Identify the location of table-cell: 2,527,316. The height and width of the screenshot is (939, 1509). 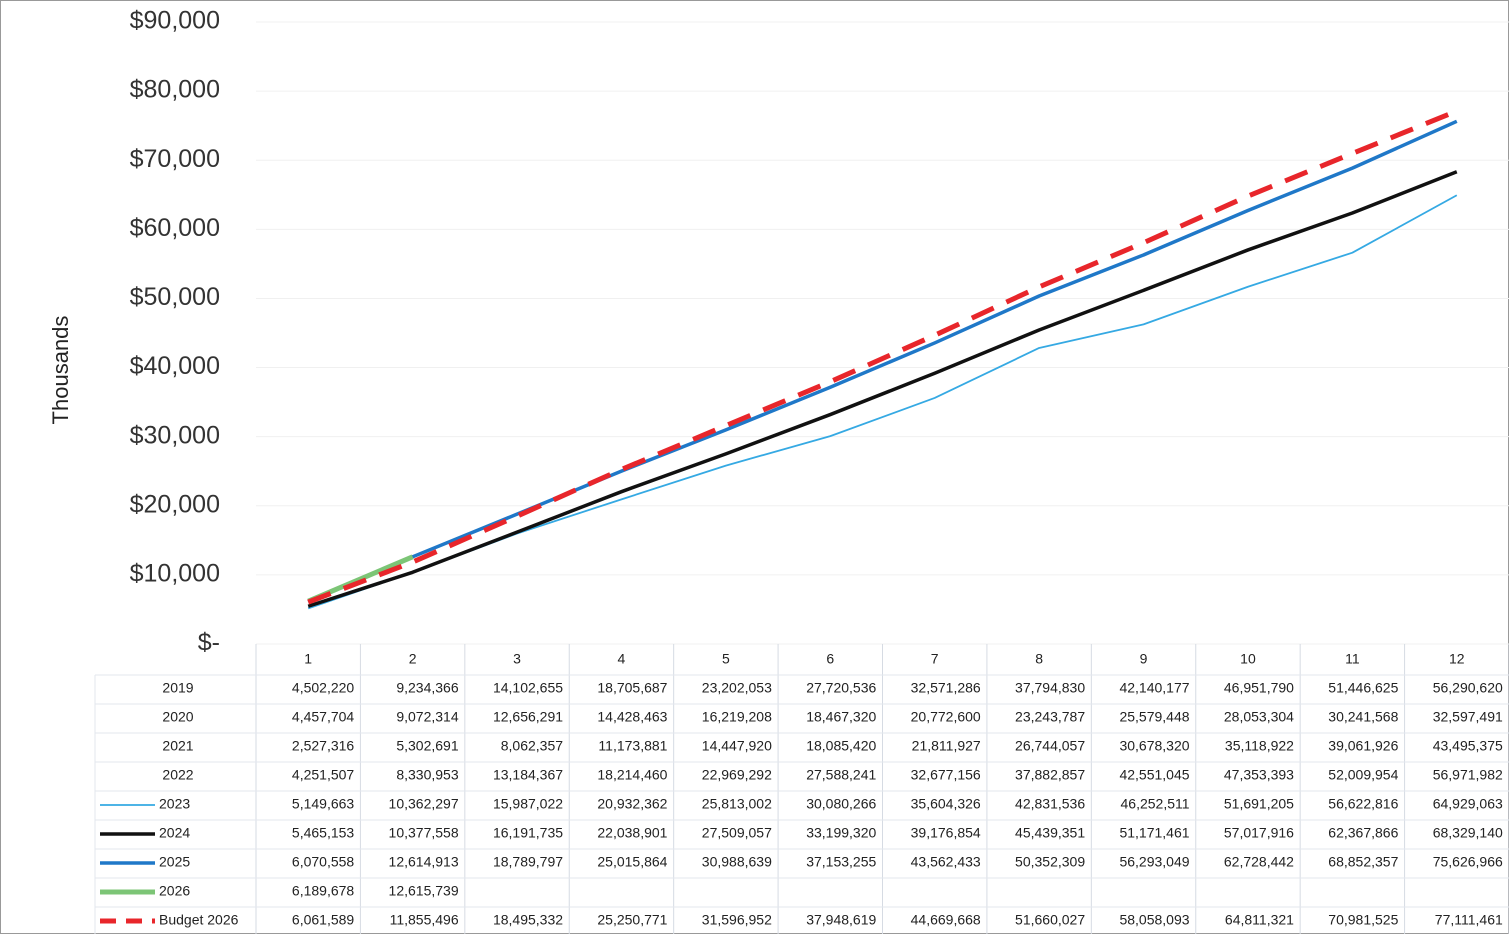
(323, 746).